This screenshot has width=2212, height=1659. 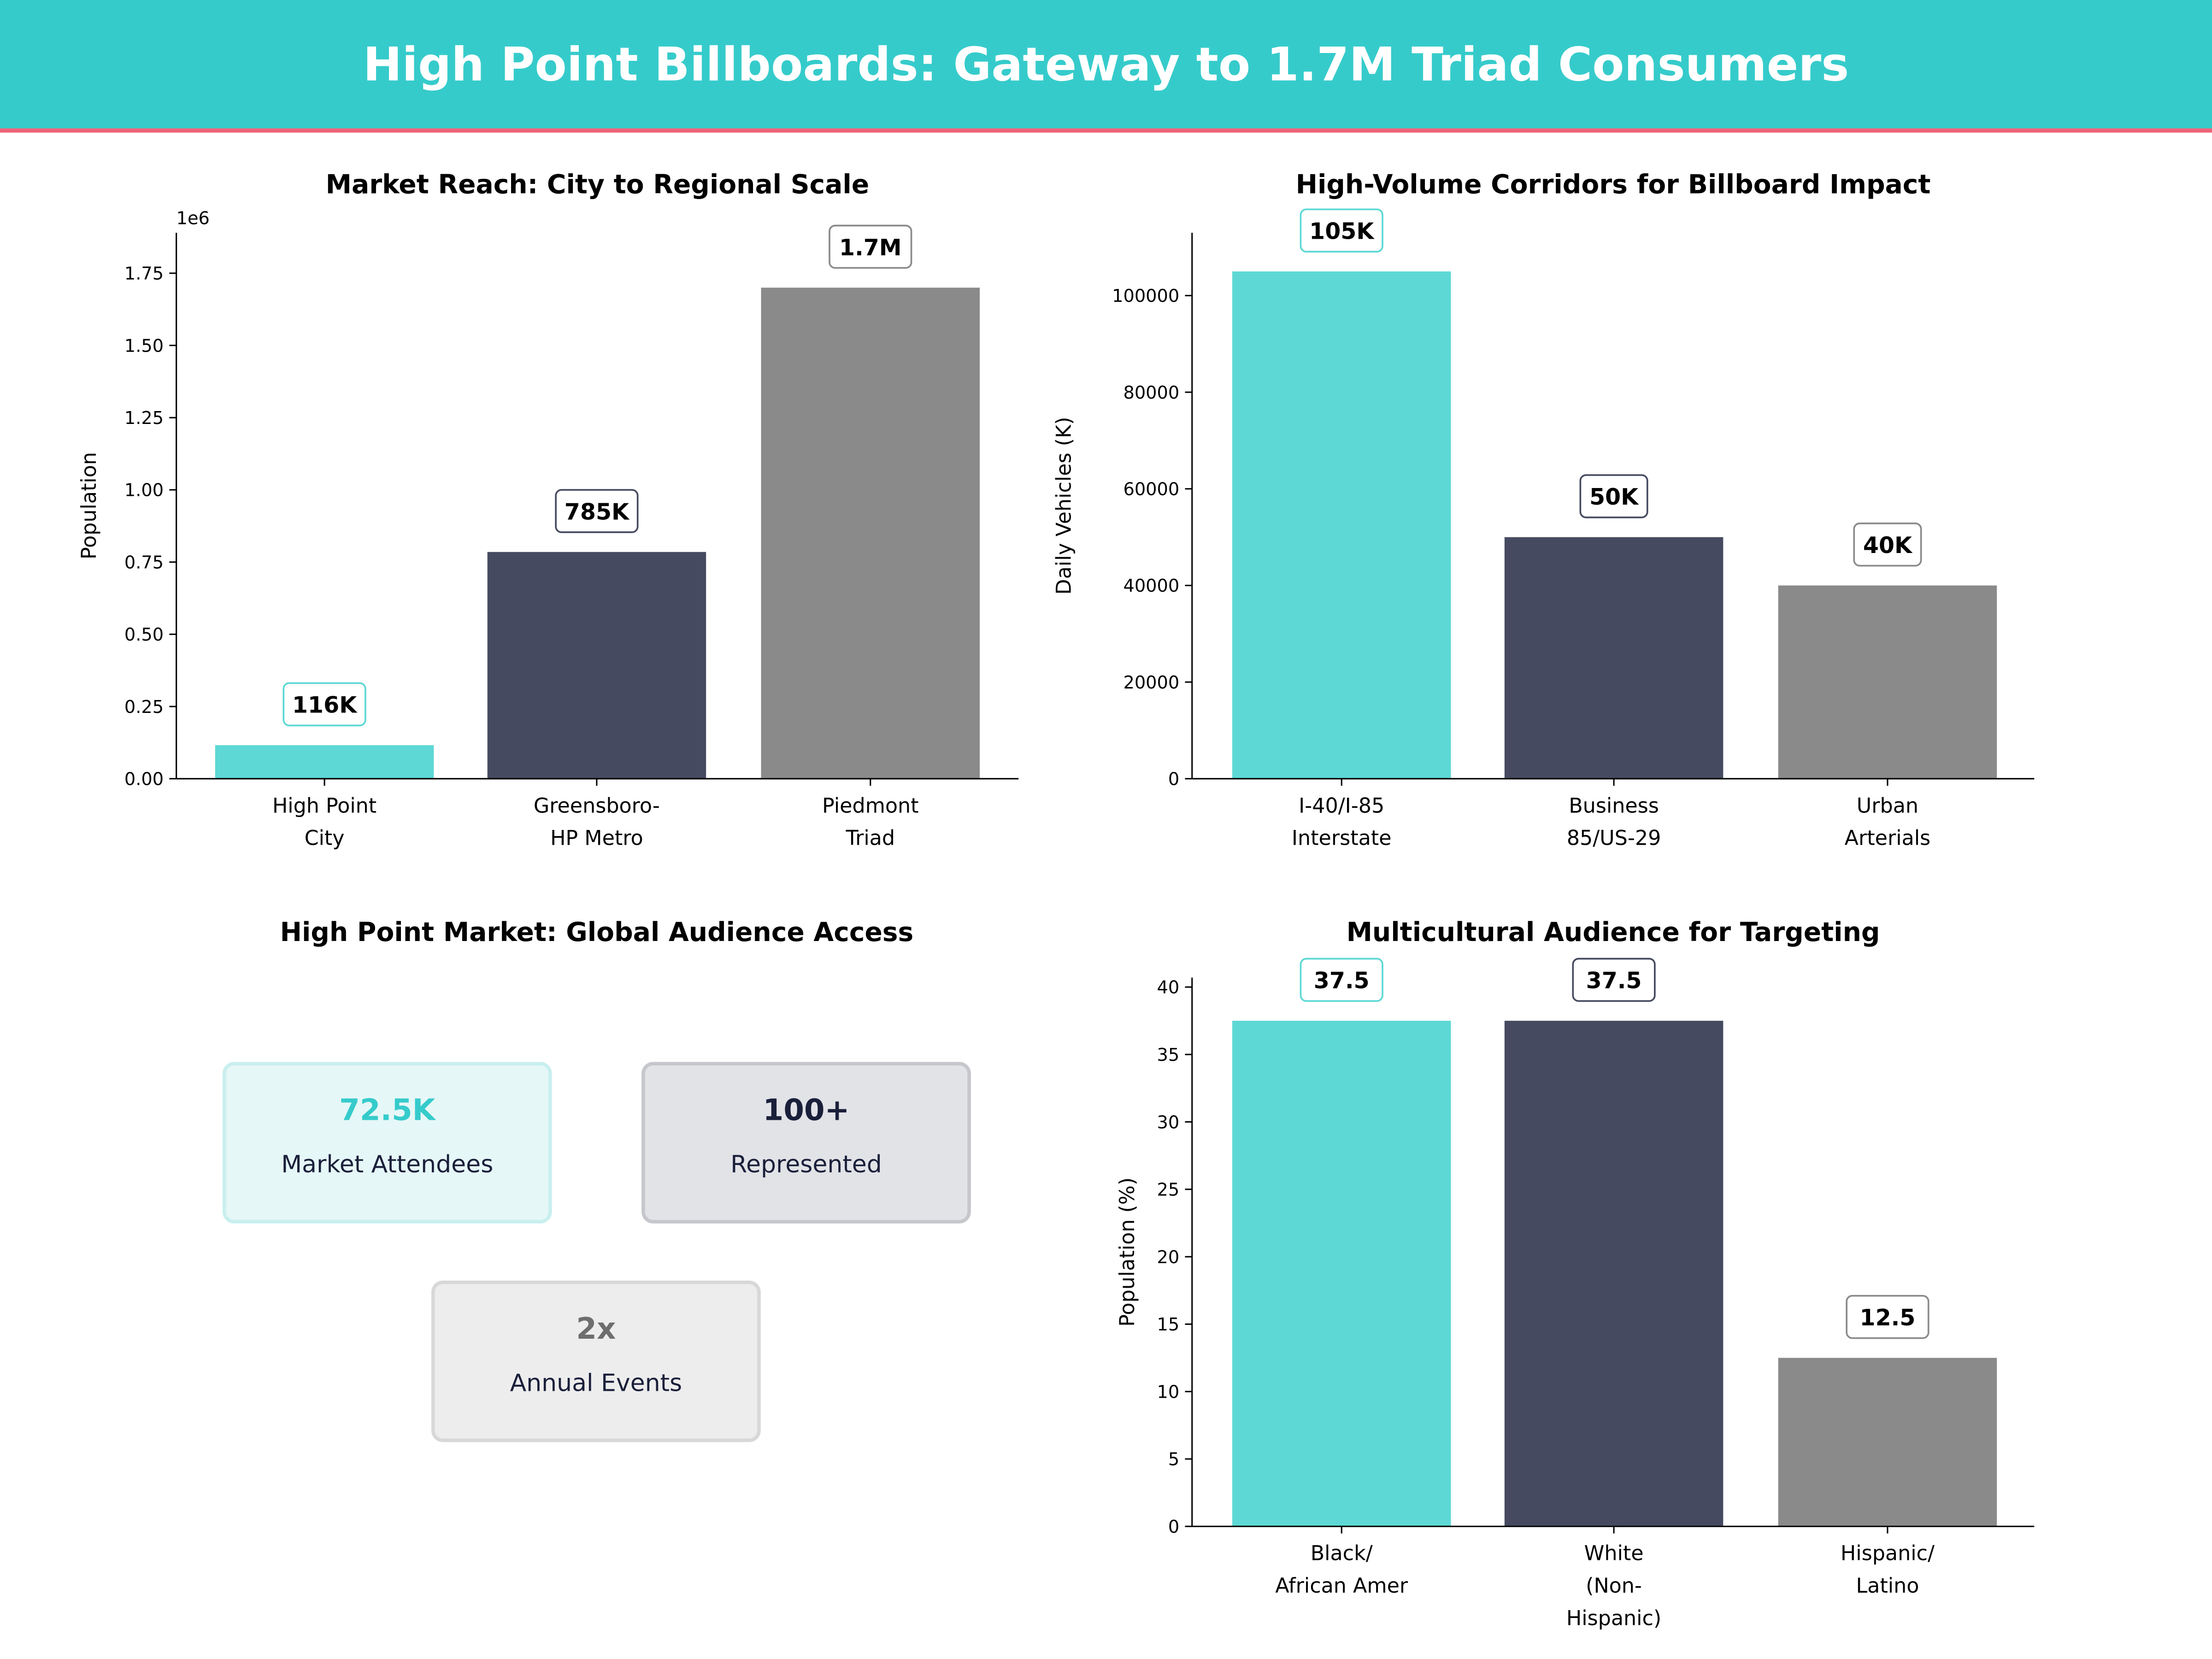 What do you see at coordinates (1614, 1586) in the screenshot?
I see `x-tick-label: (Non-` at bounding box center [1614, 1586].